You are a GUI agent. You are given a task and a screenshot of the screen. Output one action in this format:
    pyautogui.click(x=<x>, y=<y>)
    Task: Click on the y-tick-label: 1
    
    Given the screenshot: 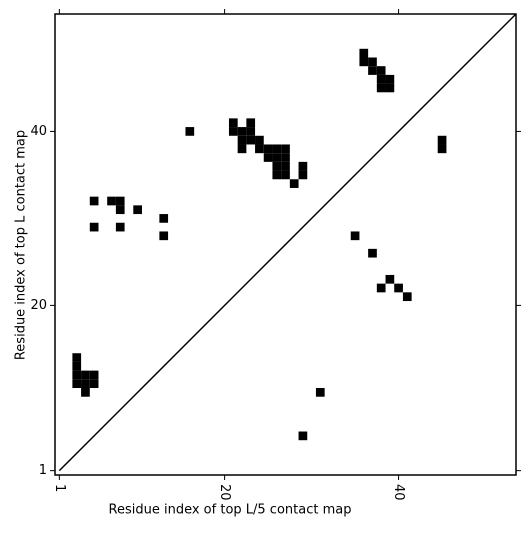 What is the action you would take?
    pyautogui.click(x=43, y=470)
    